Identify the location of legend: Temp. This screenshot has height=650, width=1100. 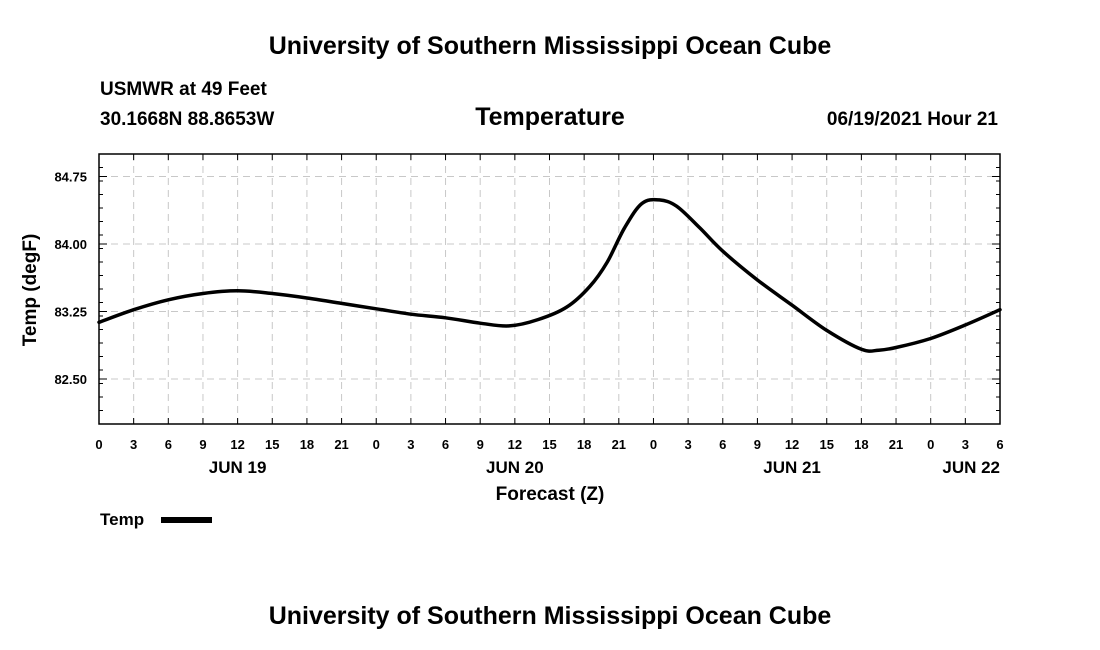
(156, 519).